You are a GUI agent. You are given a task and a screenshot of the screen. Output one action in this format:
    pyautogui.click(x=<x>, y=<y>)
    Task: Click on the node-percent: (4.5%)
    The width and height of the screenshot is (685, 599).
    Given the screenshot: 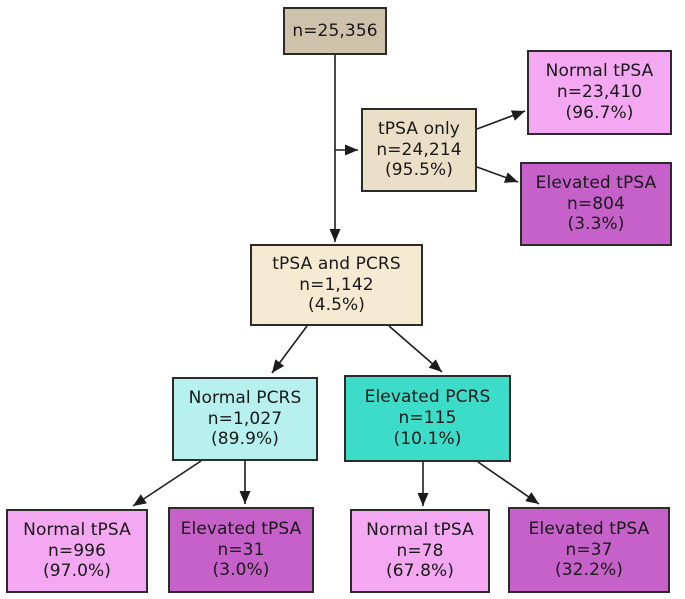 What is the action you would take?
    pyautogui.click(x=336, y=305)
    